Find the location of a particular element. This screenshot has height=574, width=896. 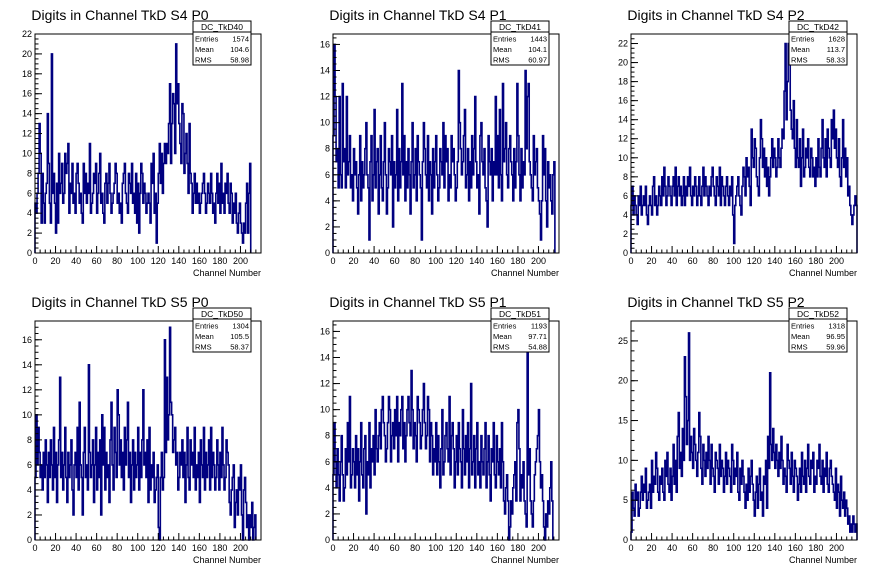

stats-value: 1193 is located at coordinates (539, 326).